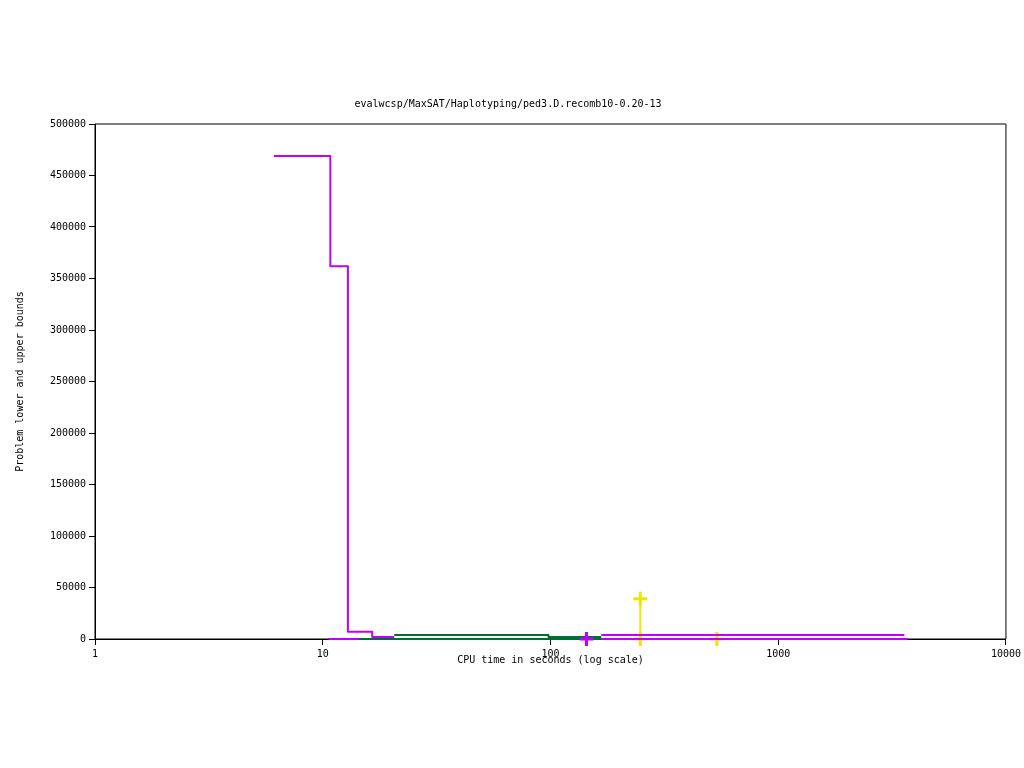 The image size is (1024, 768). What do you see at coordinates (67, 381) in the screenshot?
I see `y-tick-label: 250000` at bounding box center [67, 381].